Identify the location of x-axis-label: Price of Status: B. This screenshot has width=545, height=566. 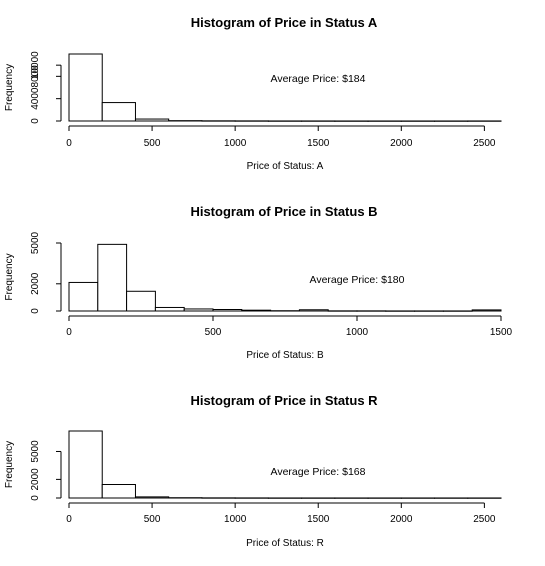
(285, 355).